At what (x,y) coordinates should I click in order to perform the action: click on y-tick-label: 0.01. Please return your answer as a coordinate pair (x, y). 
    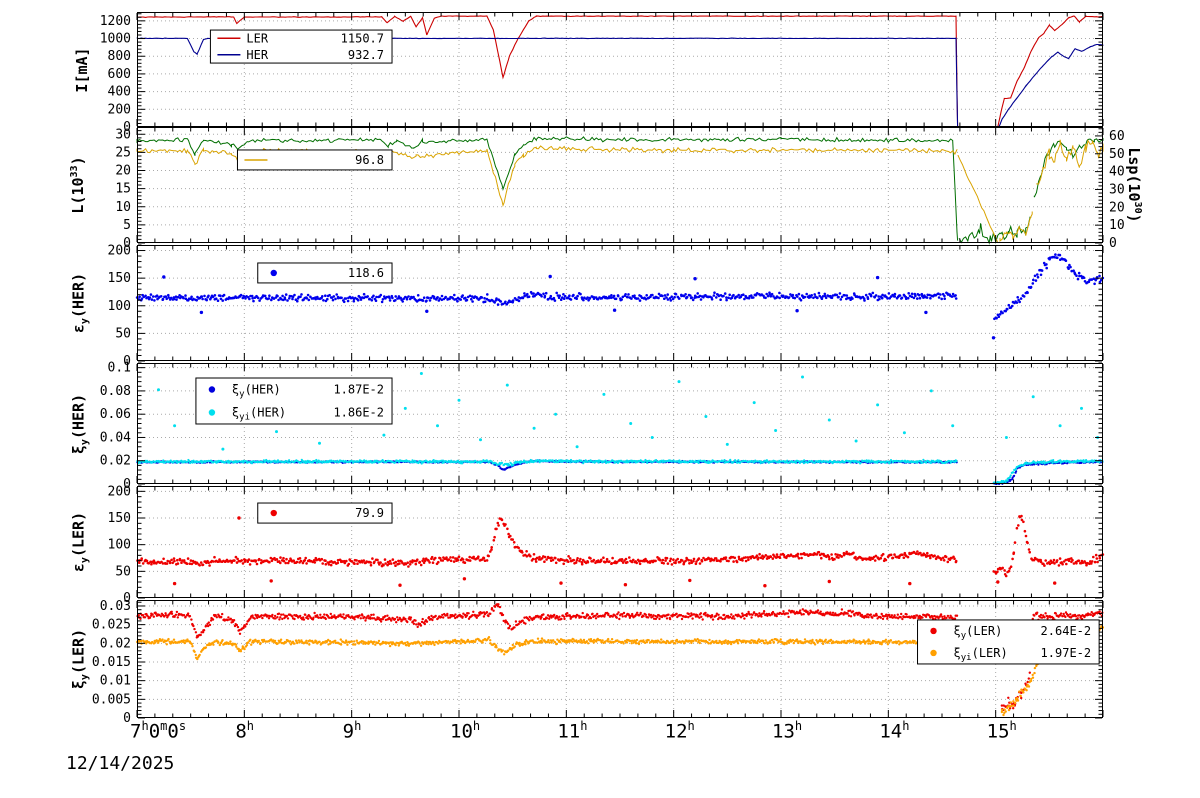
    Looking at the image, I should click on (115, 681).